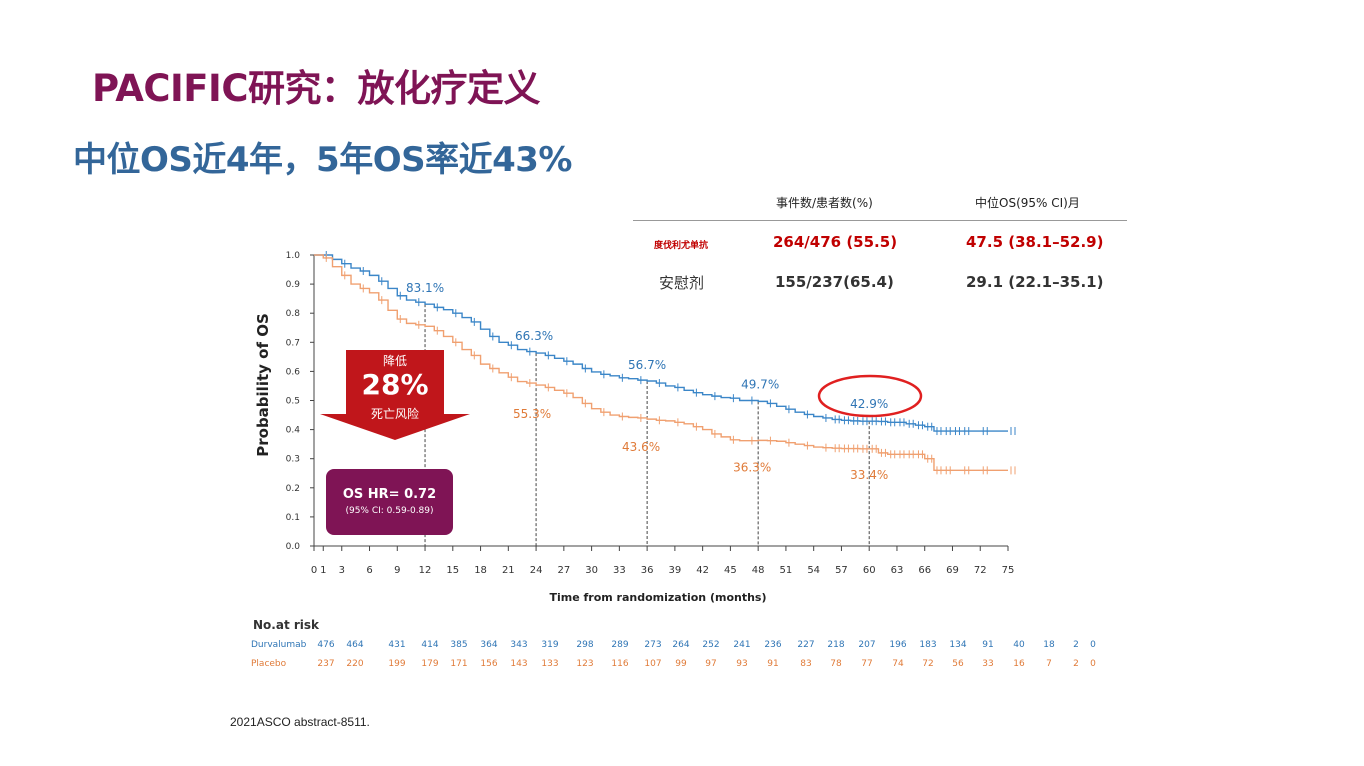 Image resolution: width=1364 pixels, height=766 pixels. Describe the element at coordinates (880, 220) in the screenshot. I see `table-divider` at that location.